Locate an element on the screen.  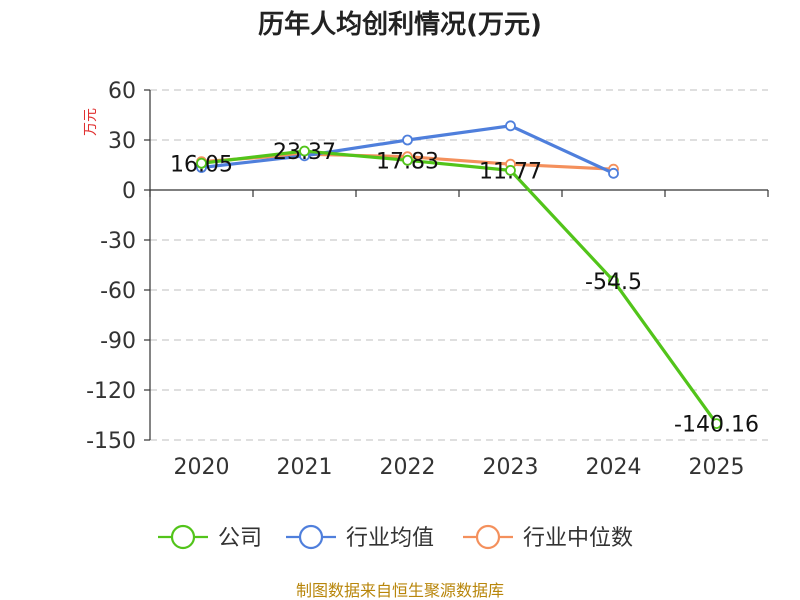
y-tick-label: -30 is located at coordinates (118, 241).